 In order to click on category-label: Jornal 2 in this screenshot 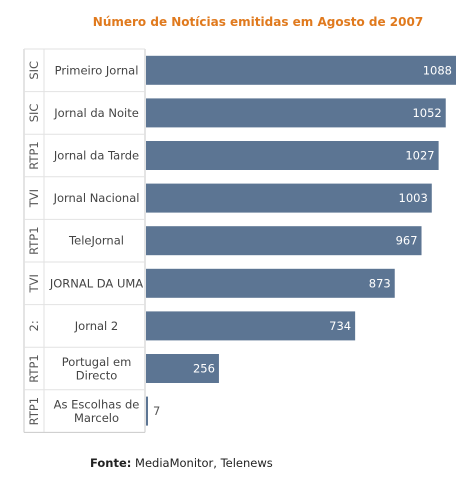, I will do `click(96, 326)`.